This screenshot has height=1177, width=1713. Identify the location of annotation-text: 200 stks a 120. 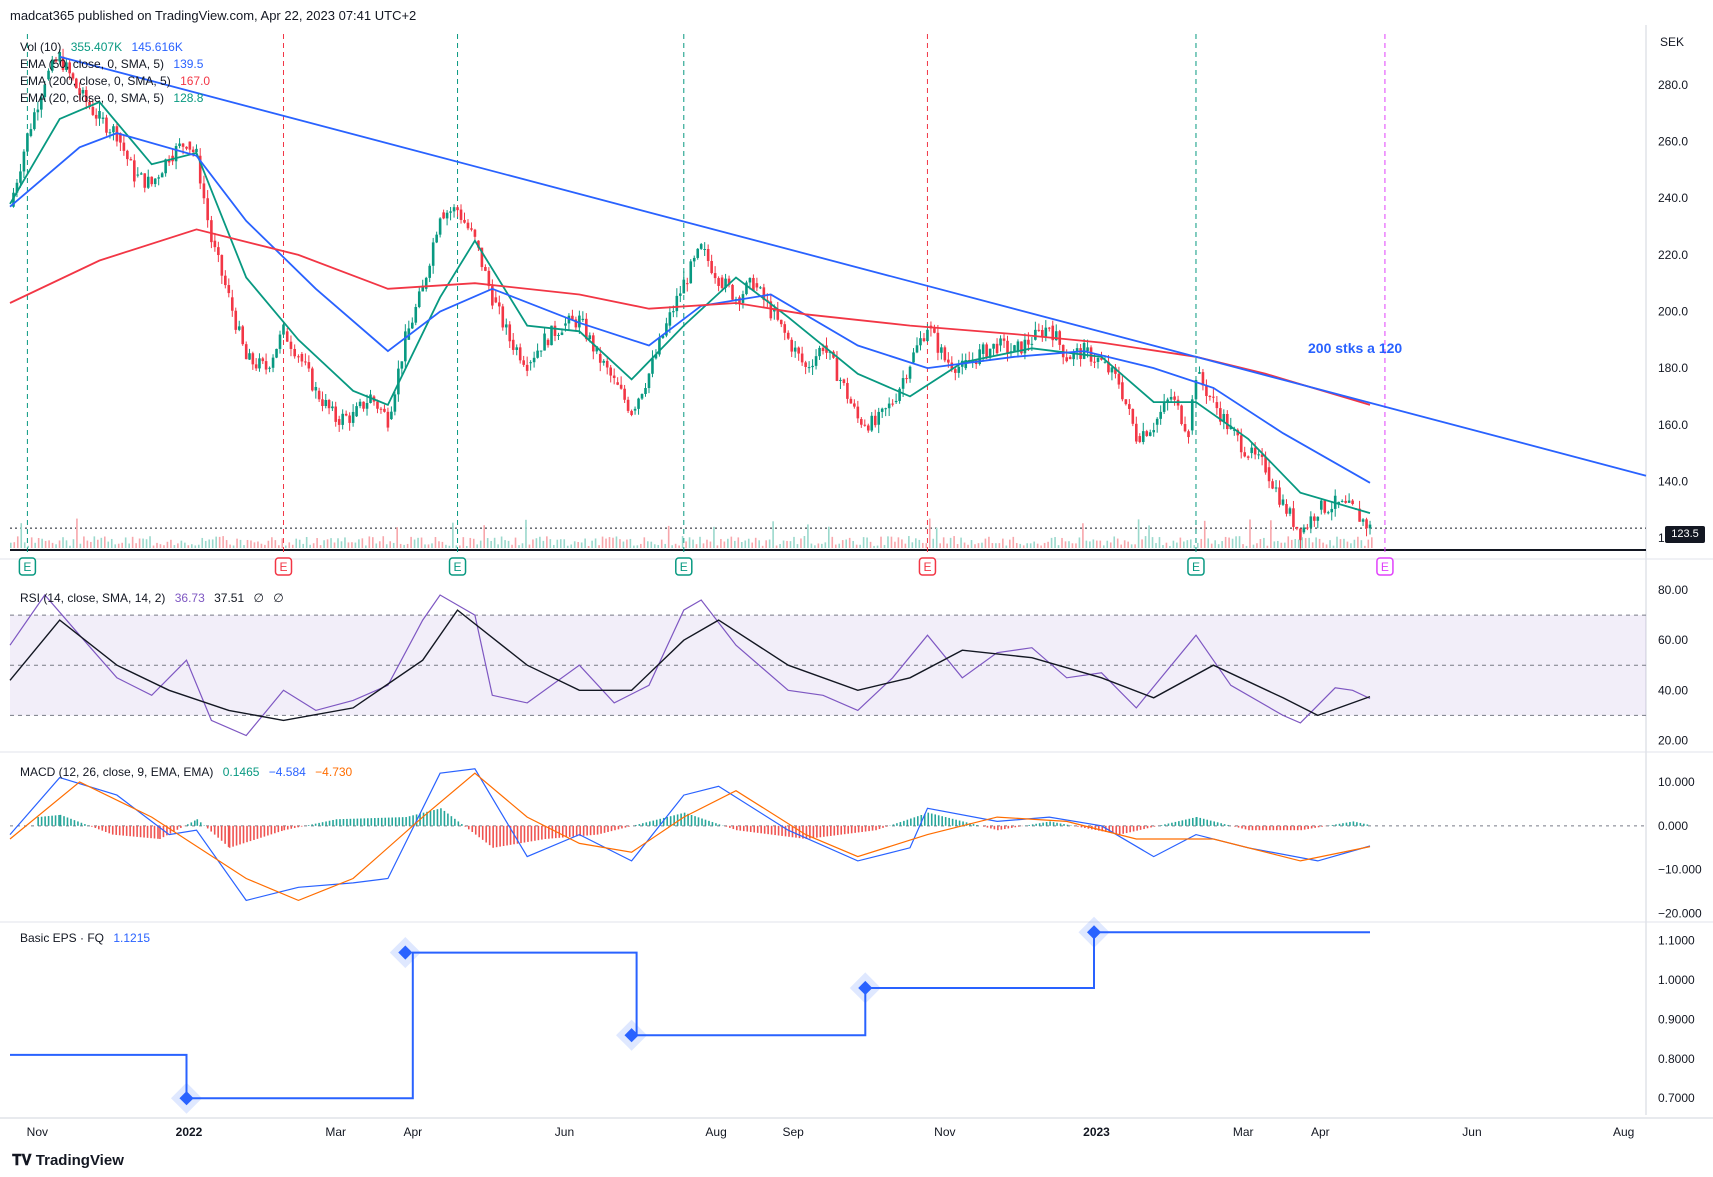
(1355, 348).